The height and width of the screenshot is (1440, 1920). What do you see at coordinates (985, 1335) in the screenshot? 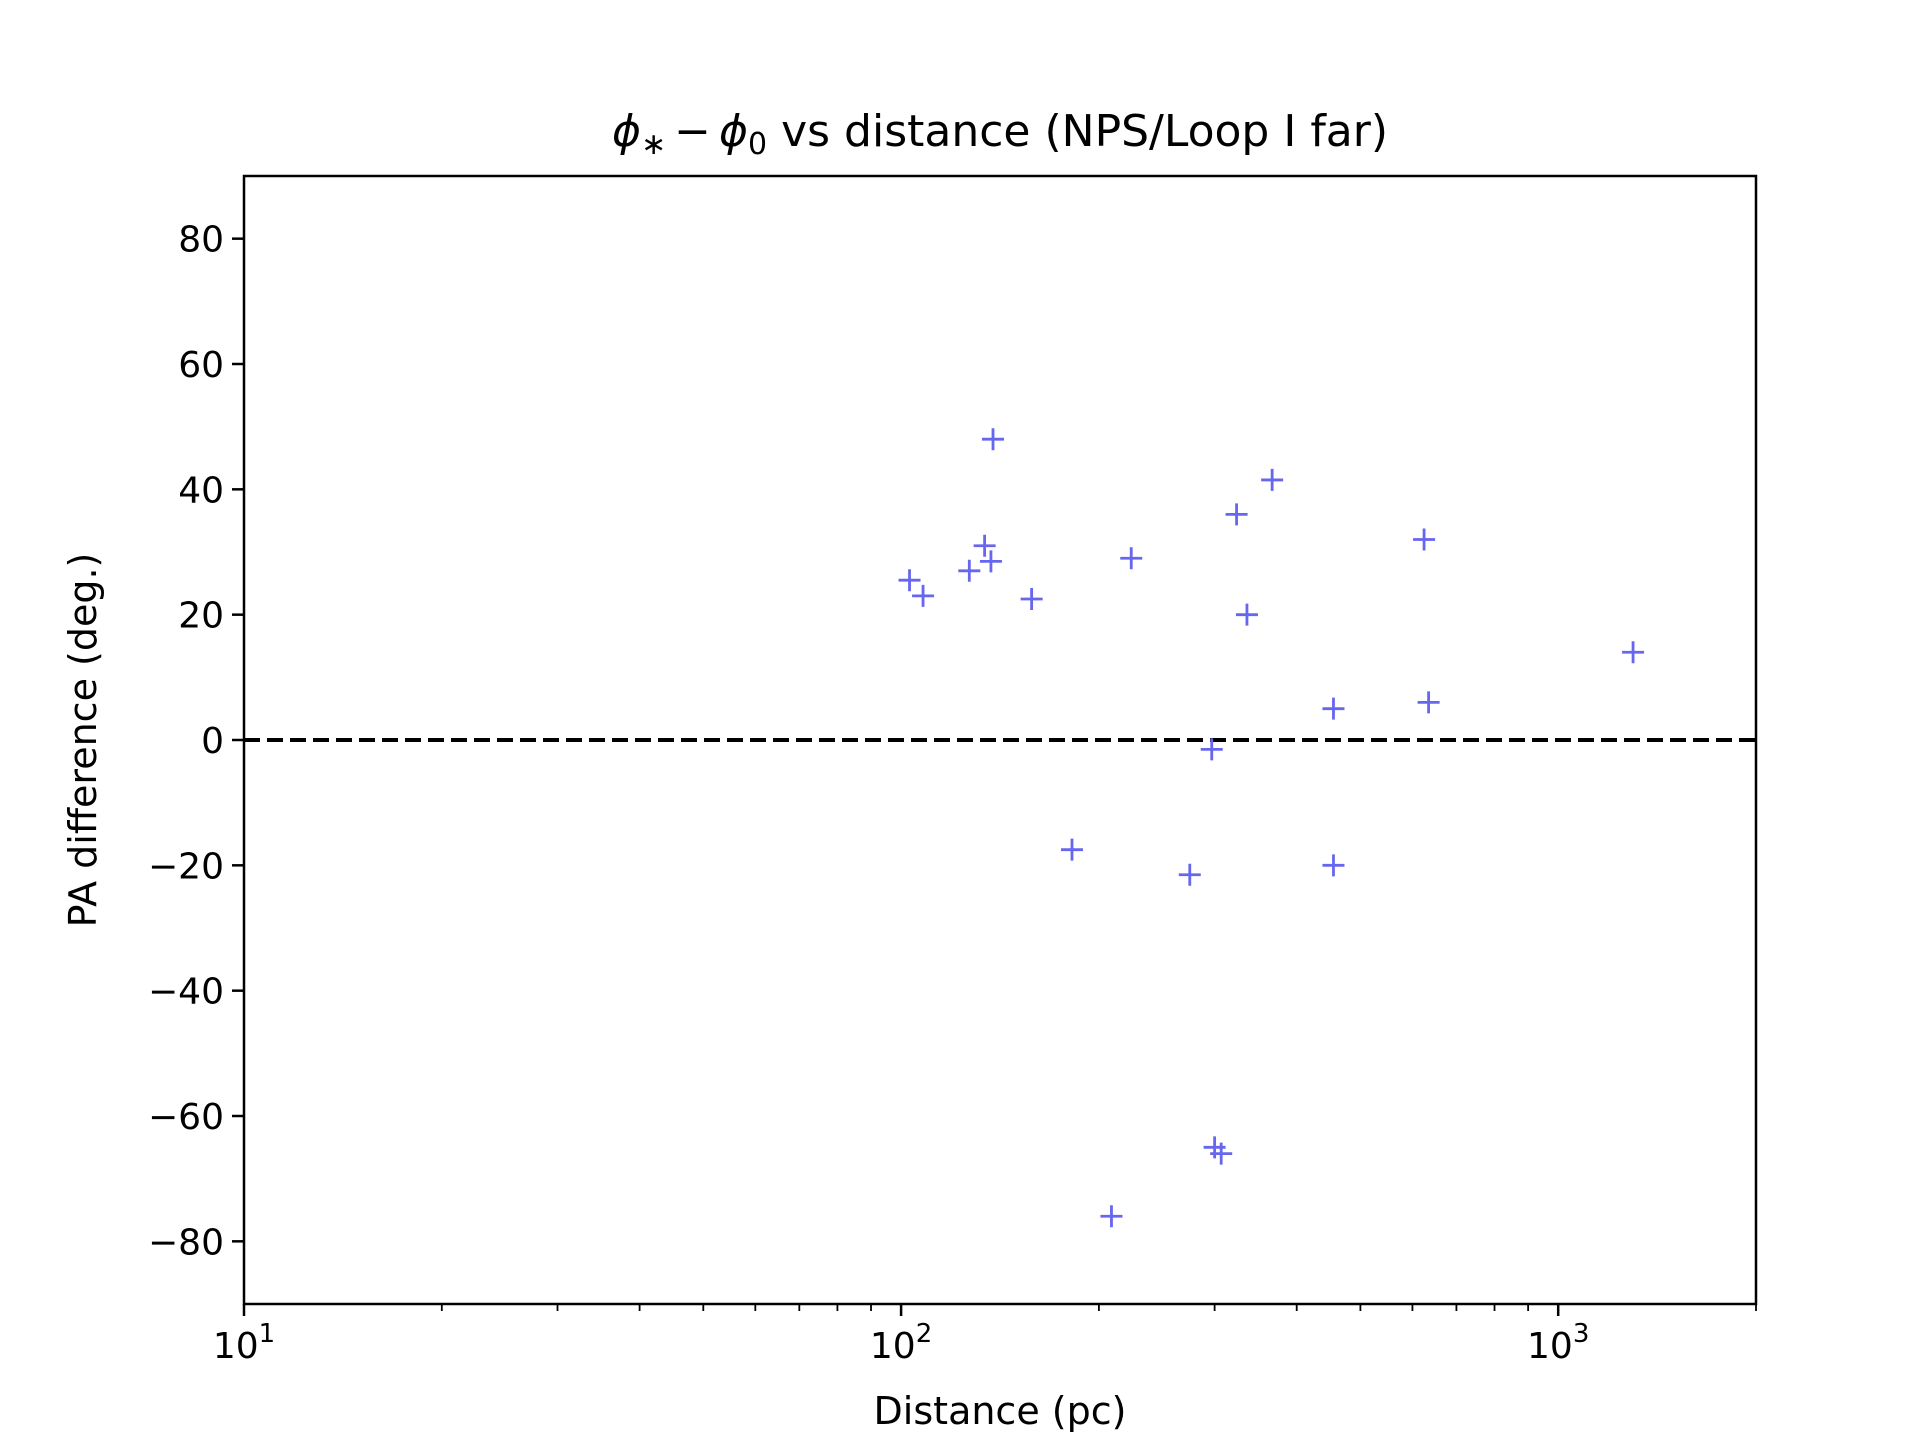
I see `x-axis: 10¹ 10² 10³` at bounding box center [985, 1335].